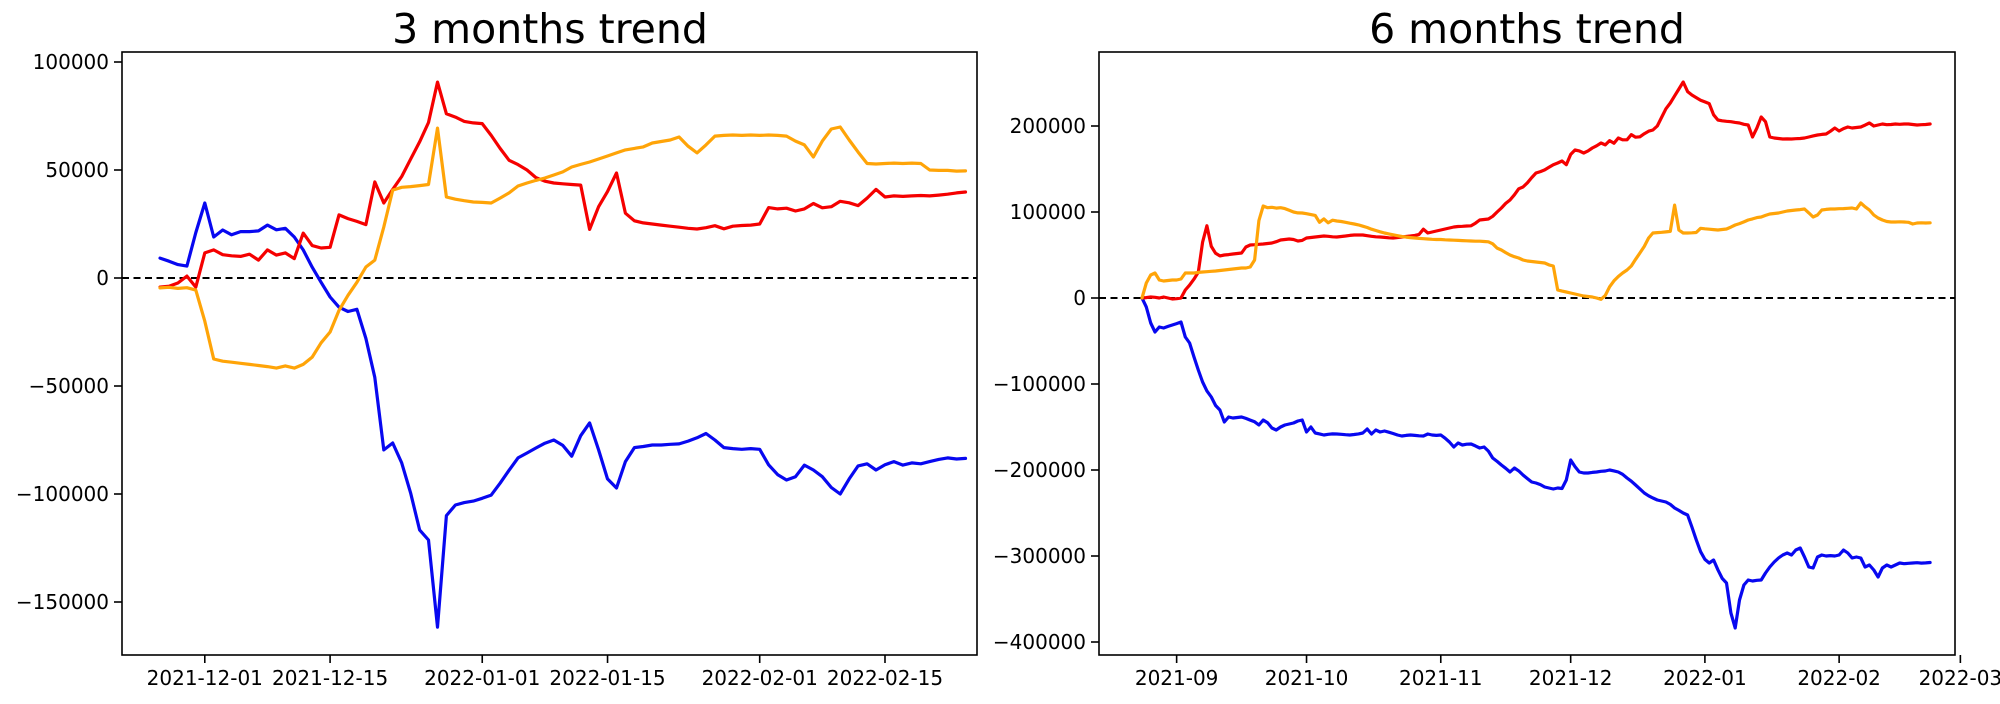  What do you see at coordinates (1839, 678) in the screenshot?
I see `x-tick-label: 2022-02` at bounding box center [1839, 678].